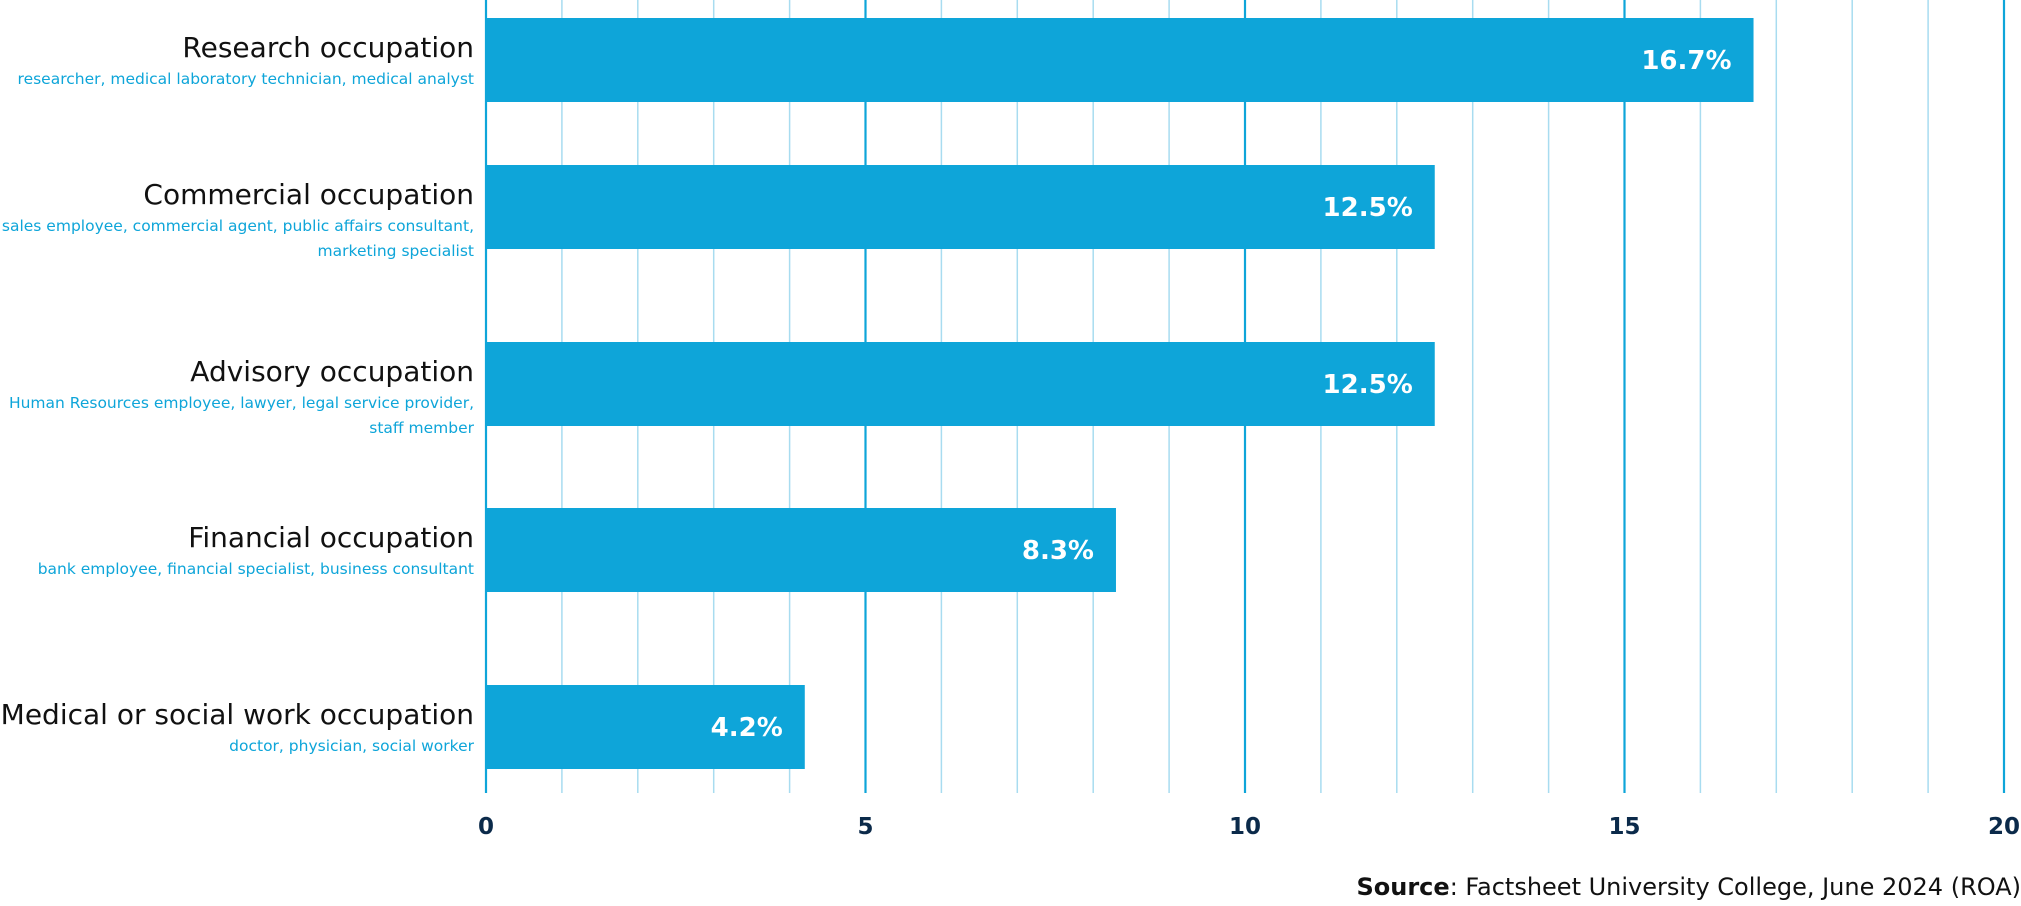 The width and height of the screenshot is (2021, 906). I want to click on category-label: Advisory occupation, so click(332, 371).